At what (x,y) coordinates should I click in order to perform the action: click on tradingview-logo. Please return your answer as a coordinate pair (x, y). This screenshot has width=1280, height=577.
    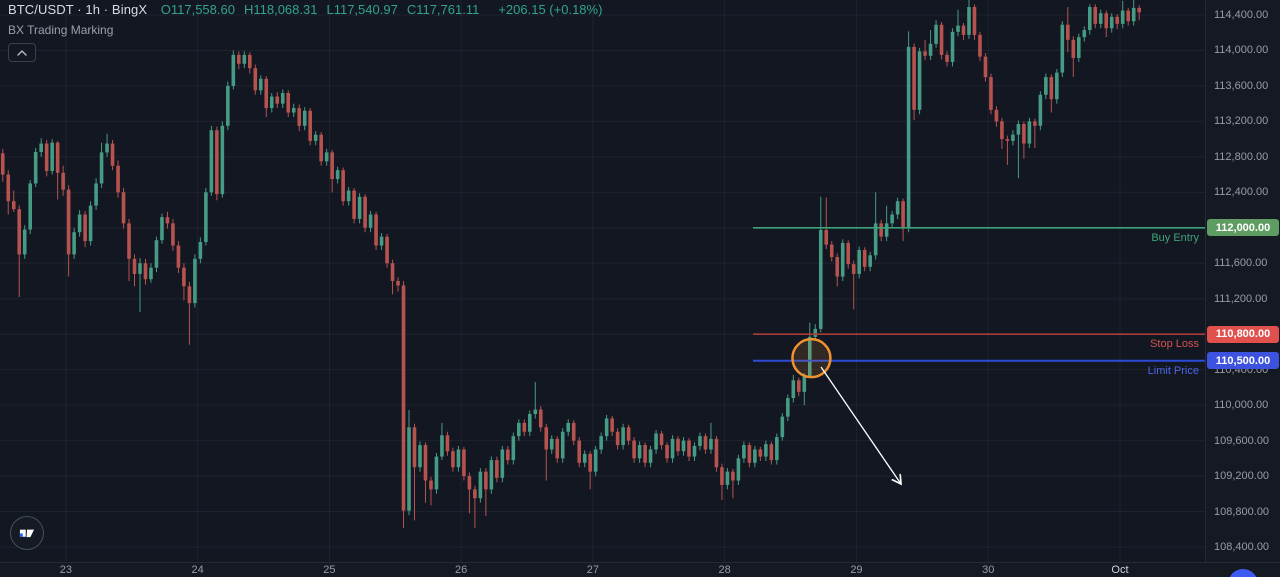
    Looking at the image, I should click on (27, 533).